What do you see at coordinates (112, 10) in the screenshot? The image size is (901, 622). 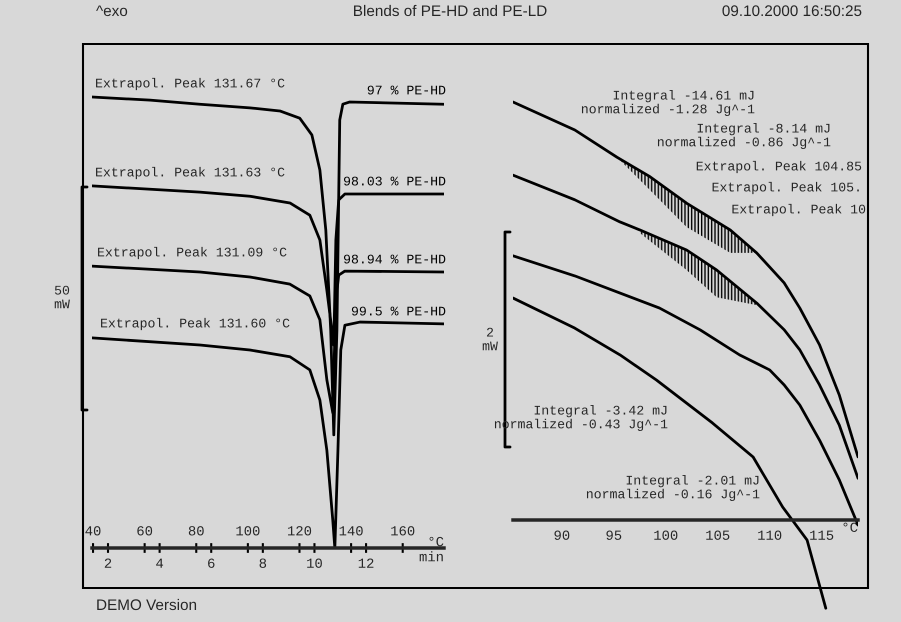 I see `text: ^exo` at bounding box center [112, 10].